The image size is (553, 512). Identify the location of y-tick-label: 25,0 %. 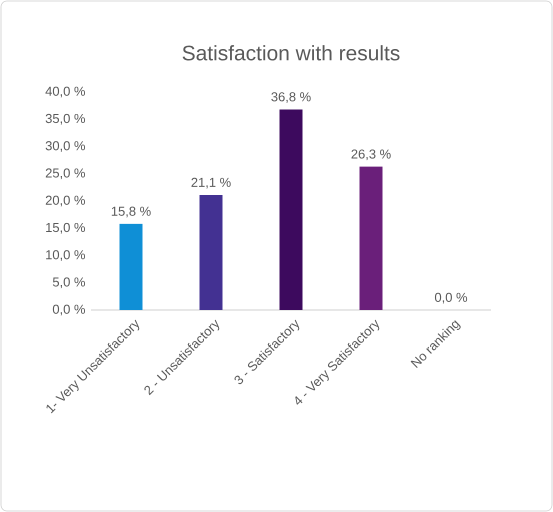
(66, 174).